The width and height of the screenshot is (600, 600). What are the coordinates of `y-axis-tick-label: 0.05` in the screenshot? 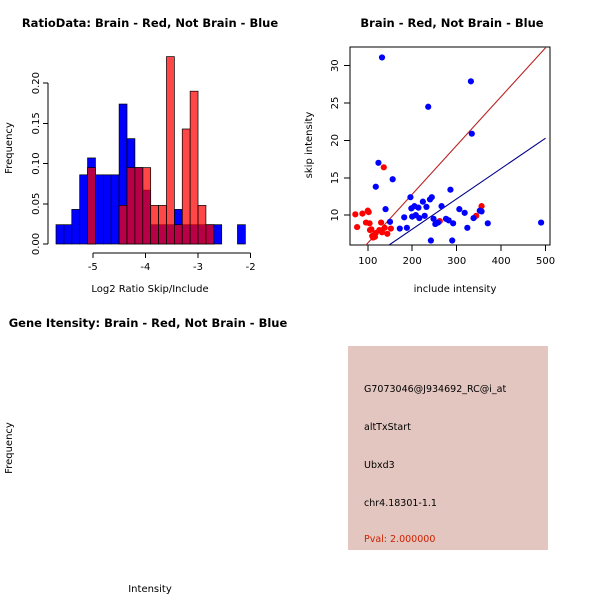 It's located at (36, 204).